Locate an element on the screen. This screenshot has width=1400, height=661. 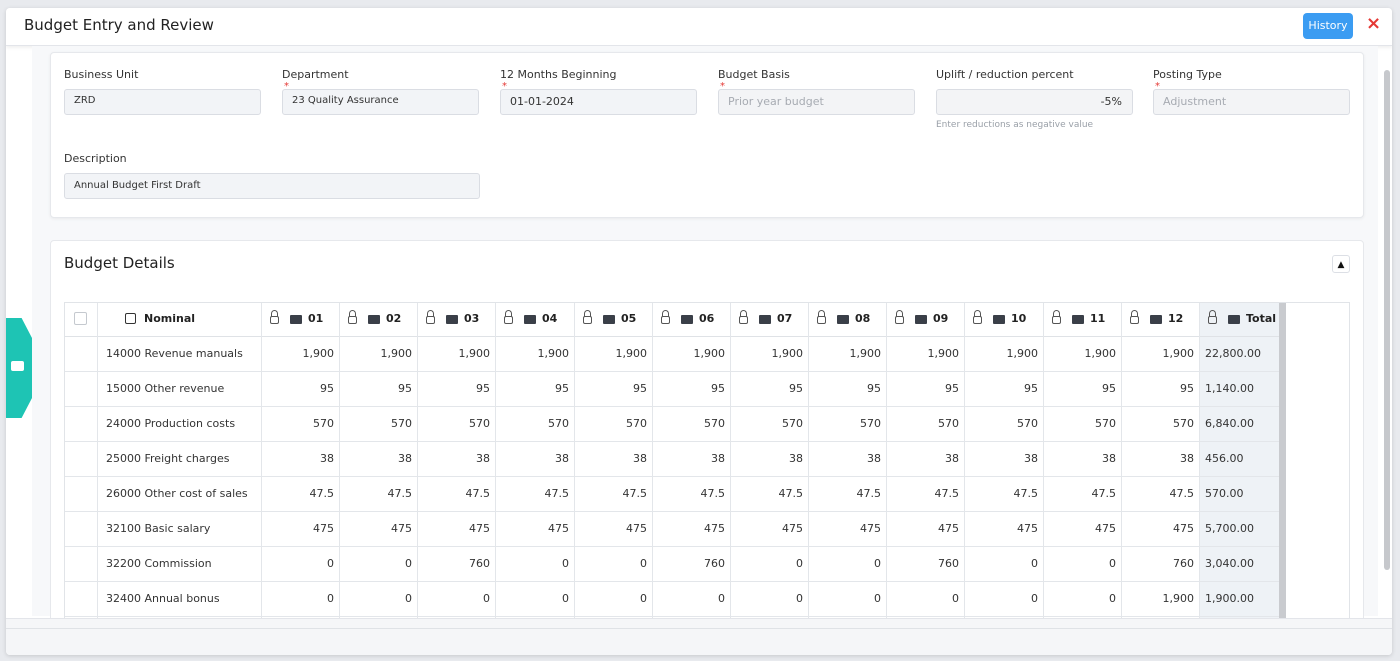
column-header: 05 is located at coordinates (613, 319).